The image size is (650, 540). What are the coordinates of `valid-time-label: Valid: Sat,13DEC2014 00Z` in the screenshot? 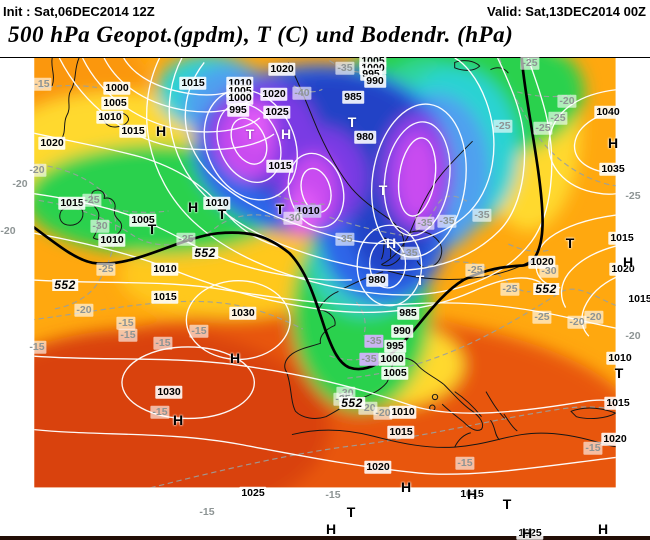 It's located at (566, 11).